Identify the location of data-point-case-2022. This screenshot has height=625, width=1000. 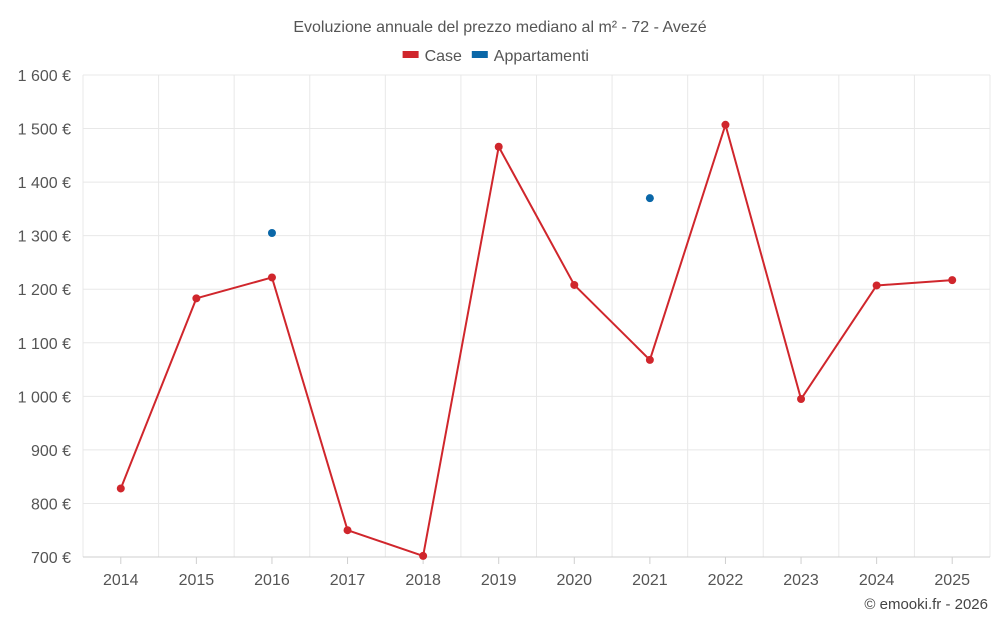
(725, 124).